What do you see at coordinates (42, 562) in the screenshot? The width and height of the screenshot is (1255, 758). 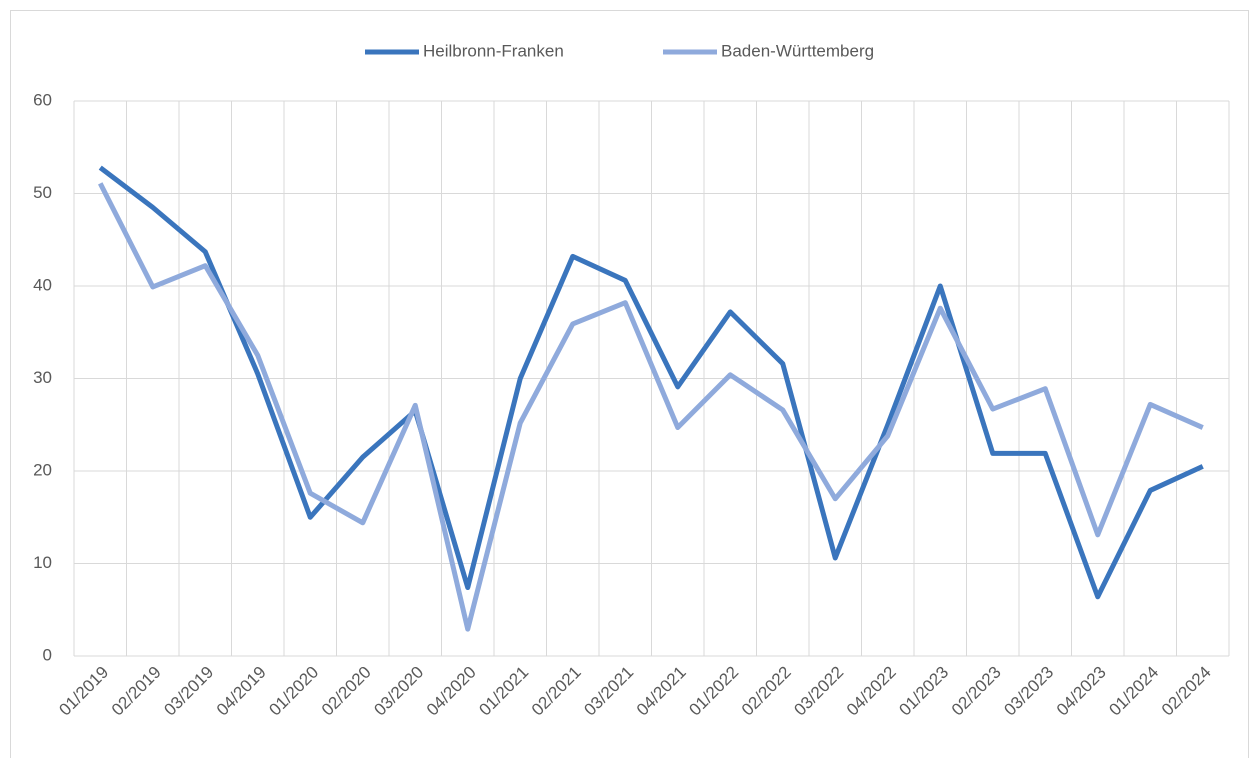 I see `y-tick-label: 10` at bounding box center [42, 562].